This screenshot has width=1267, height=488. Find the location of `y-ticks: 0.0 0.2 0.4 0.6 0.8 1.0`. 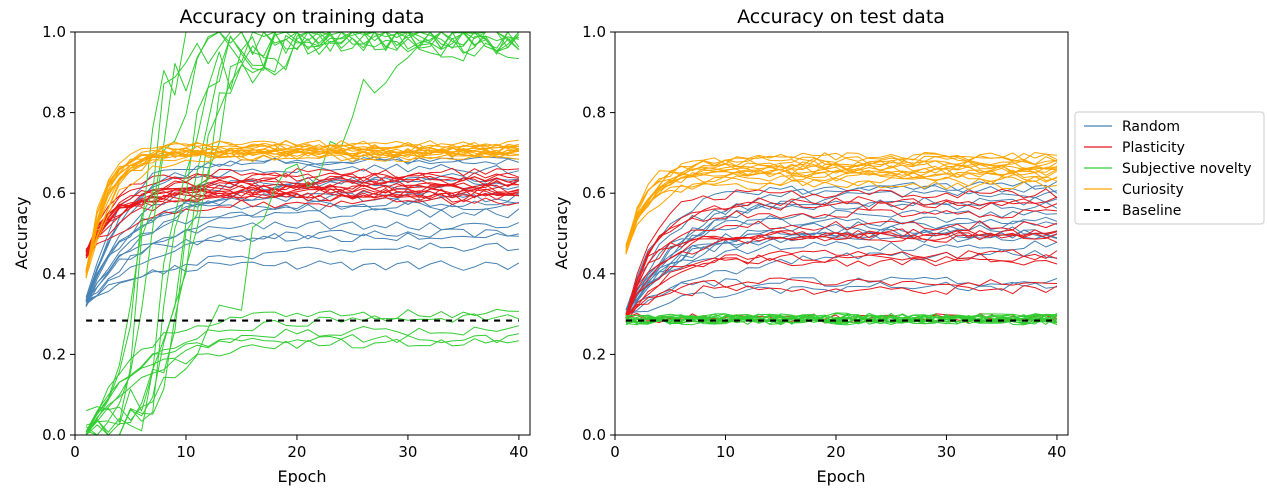

y-ticks: 0.0 0.2 0.4 0.6 0.8 1.0 is located at coordinates (58, 233).